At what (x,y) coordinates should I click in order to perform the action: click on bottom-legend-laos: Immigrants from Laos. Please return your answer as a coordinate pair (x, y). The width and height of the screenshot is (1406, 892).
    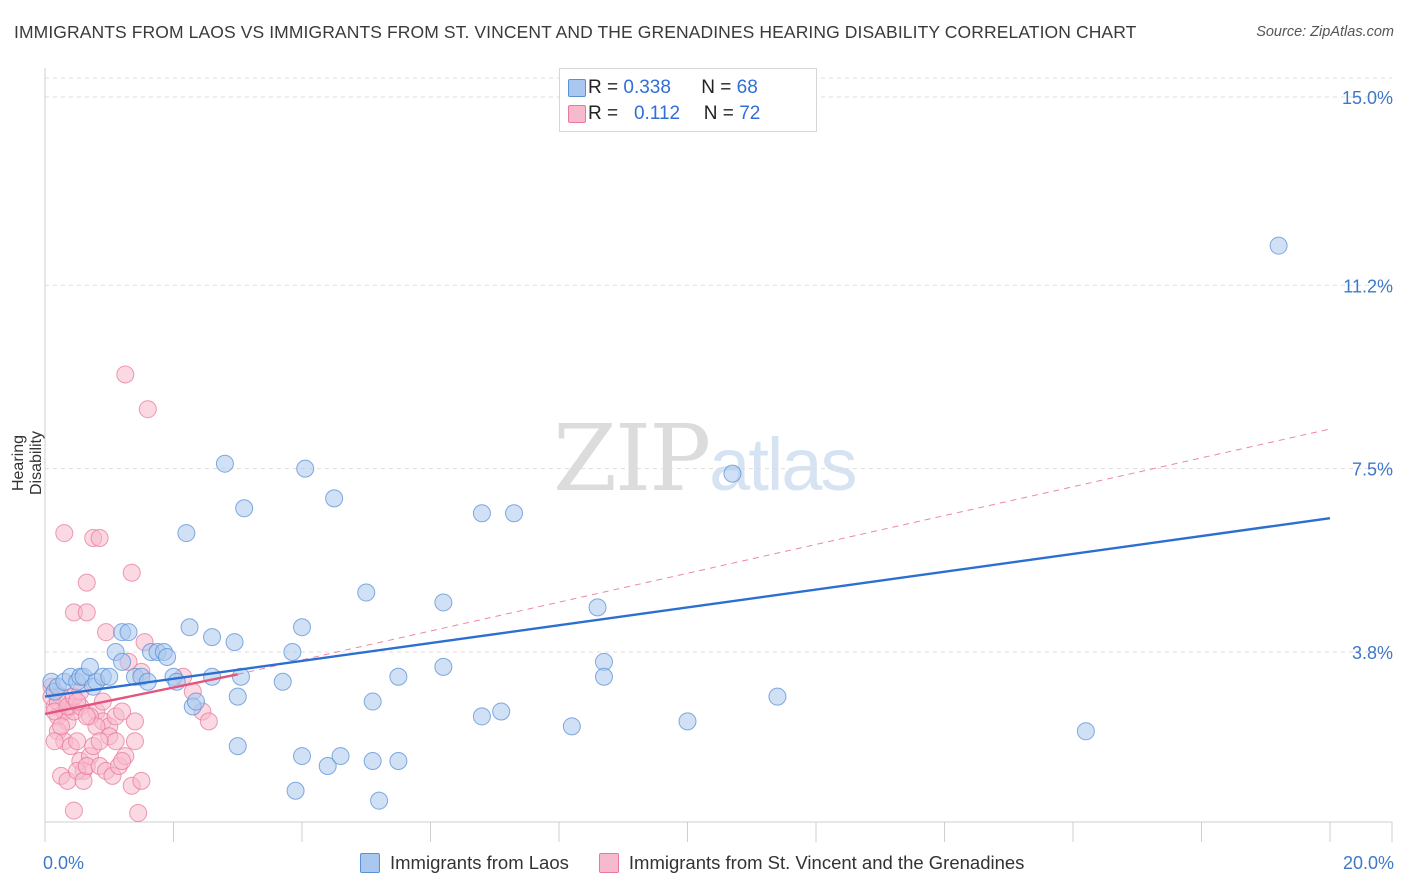
    Looking at the image, I should click on (464, 863).